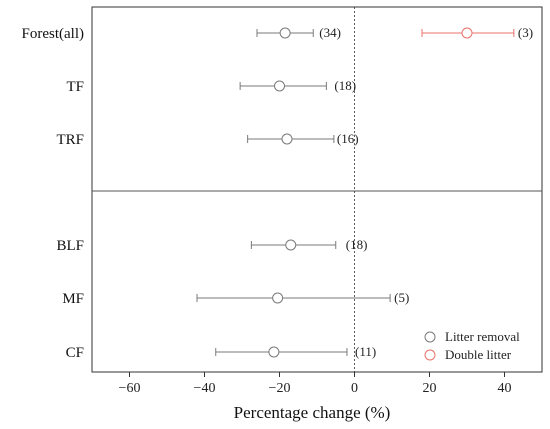  I want to click on x-axis-title: Percentage change (%), so click(312, 412).